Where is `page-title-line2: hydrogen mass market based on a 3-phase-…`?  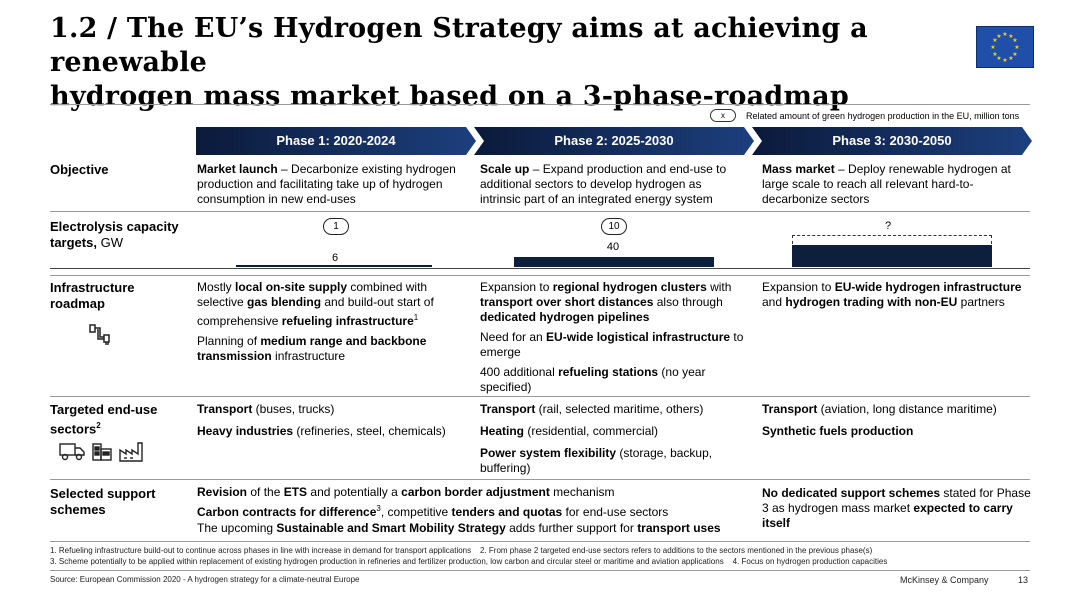 page-title-line2: hydrogen mass market based on a 3-phase-… is located at coordinates (449, 96).